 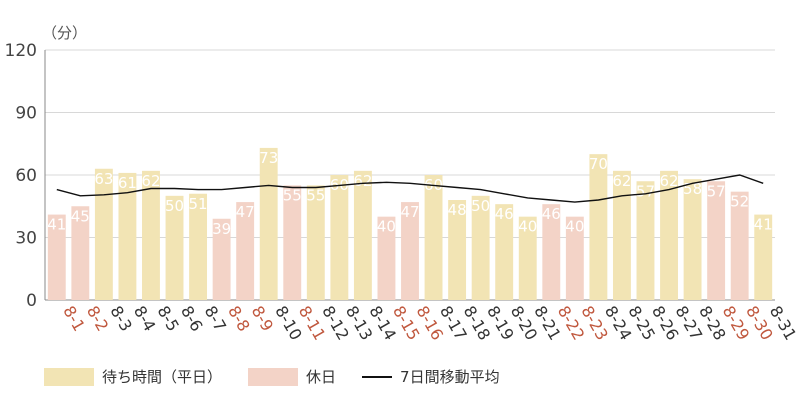 I want to click on bar-value-label: 61, so click(x=127, y=183).